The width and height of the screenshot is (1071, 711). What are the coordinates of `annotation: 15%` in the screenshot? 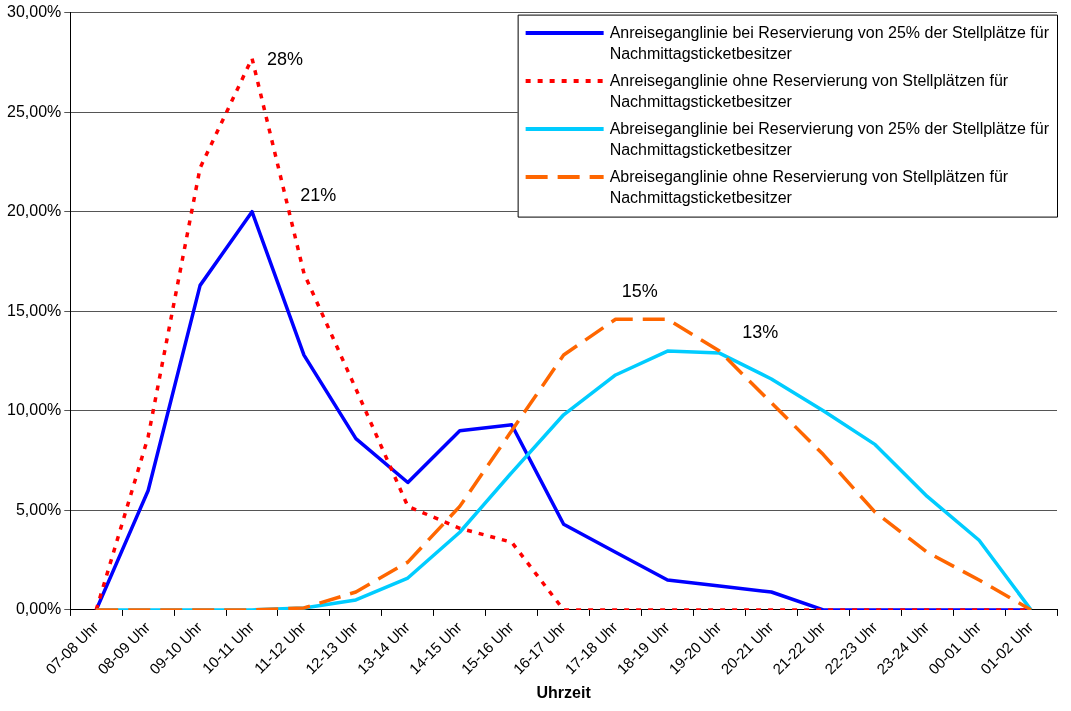 It's located at (639, 290).